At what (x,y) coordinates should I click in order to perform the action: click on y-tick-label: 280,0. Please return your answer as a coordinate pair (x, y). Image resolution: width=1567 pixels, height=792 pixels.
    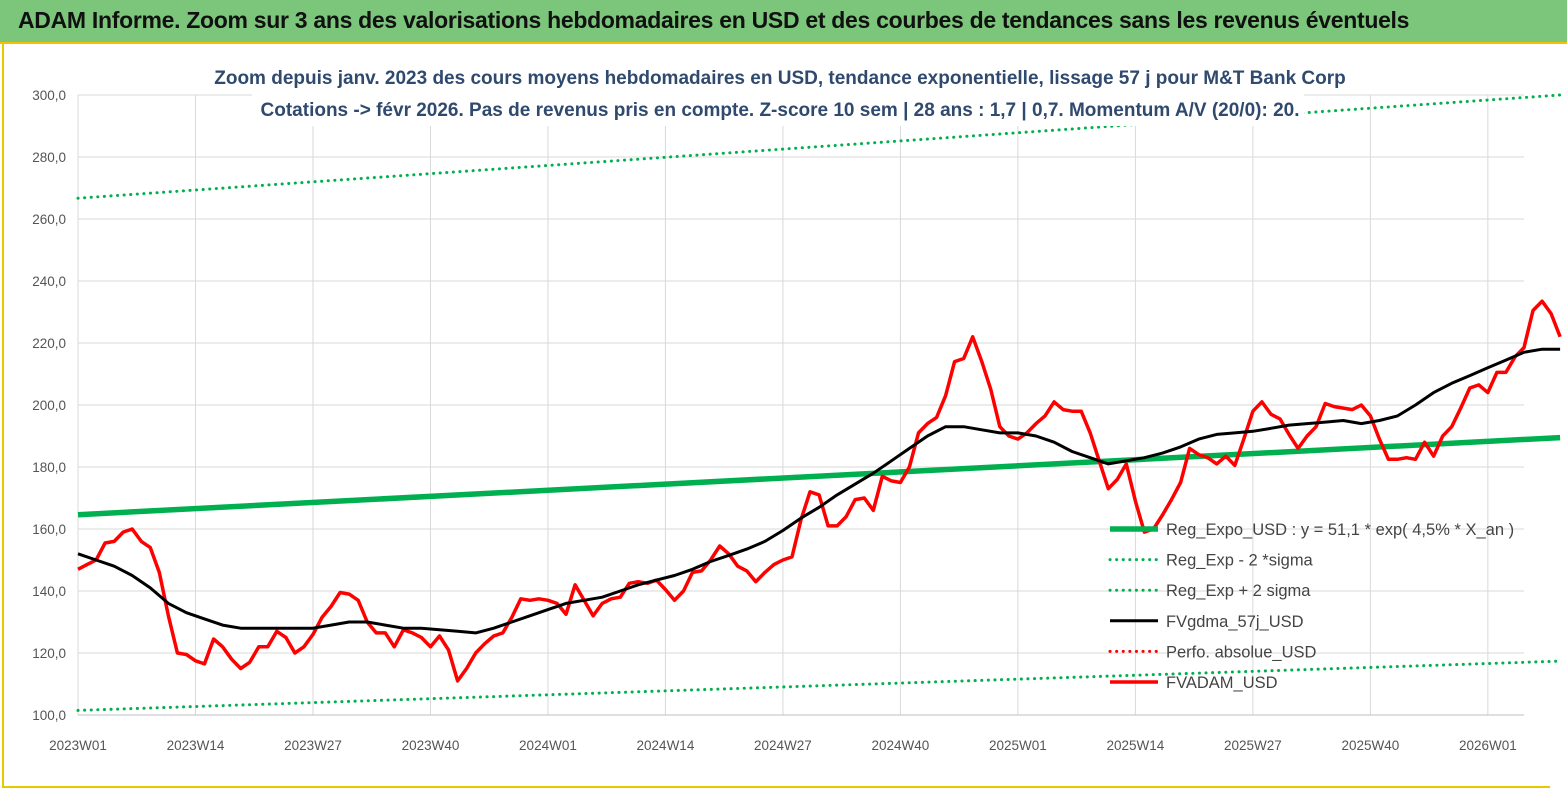
    Looking at the image, I should click on (49, 157).